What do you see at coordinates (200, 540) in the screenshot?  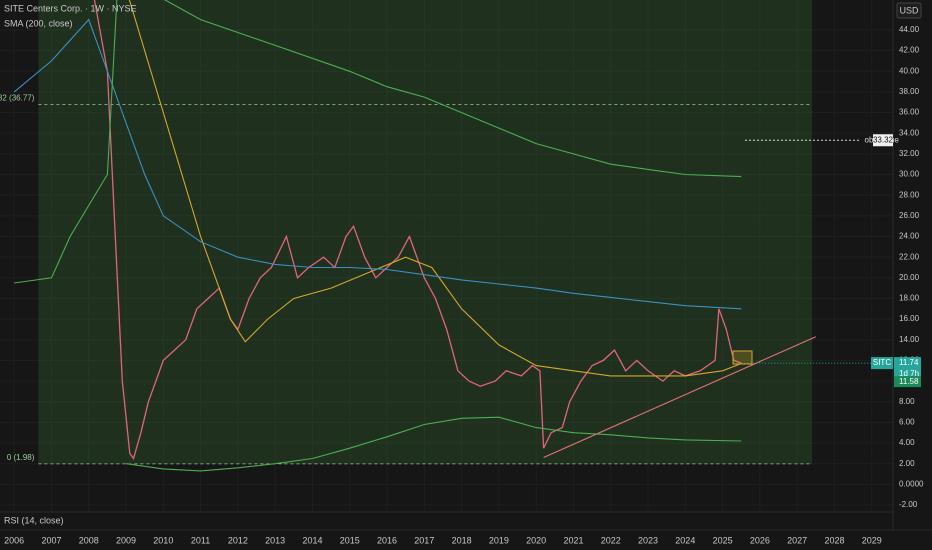 I see `x-tick-label: 2011` at bounding box center [200, 540].